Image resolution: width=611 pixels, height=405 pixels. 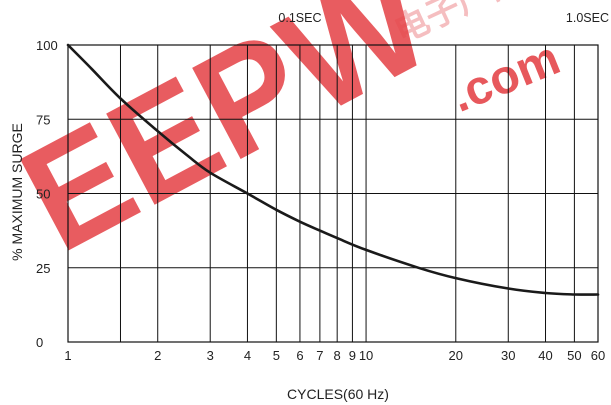 I want to click on top-annotations: 0.1SEC 1.0SEC, so click(x=443, y=18).